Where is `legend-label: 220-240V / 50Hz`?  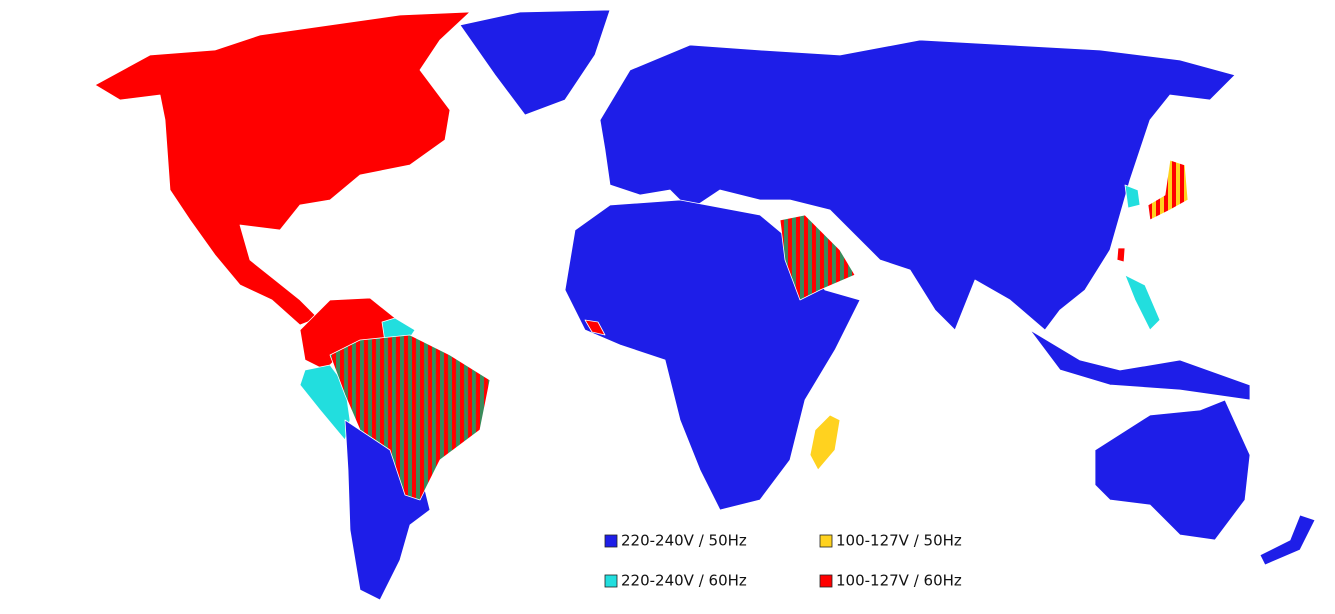 legend-label: 220-240V / 50Hz is located at coordinates (684, 541).